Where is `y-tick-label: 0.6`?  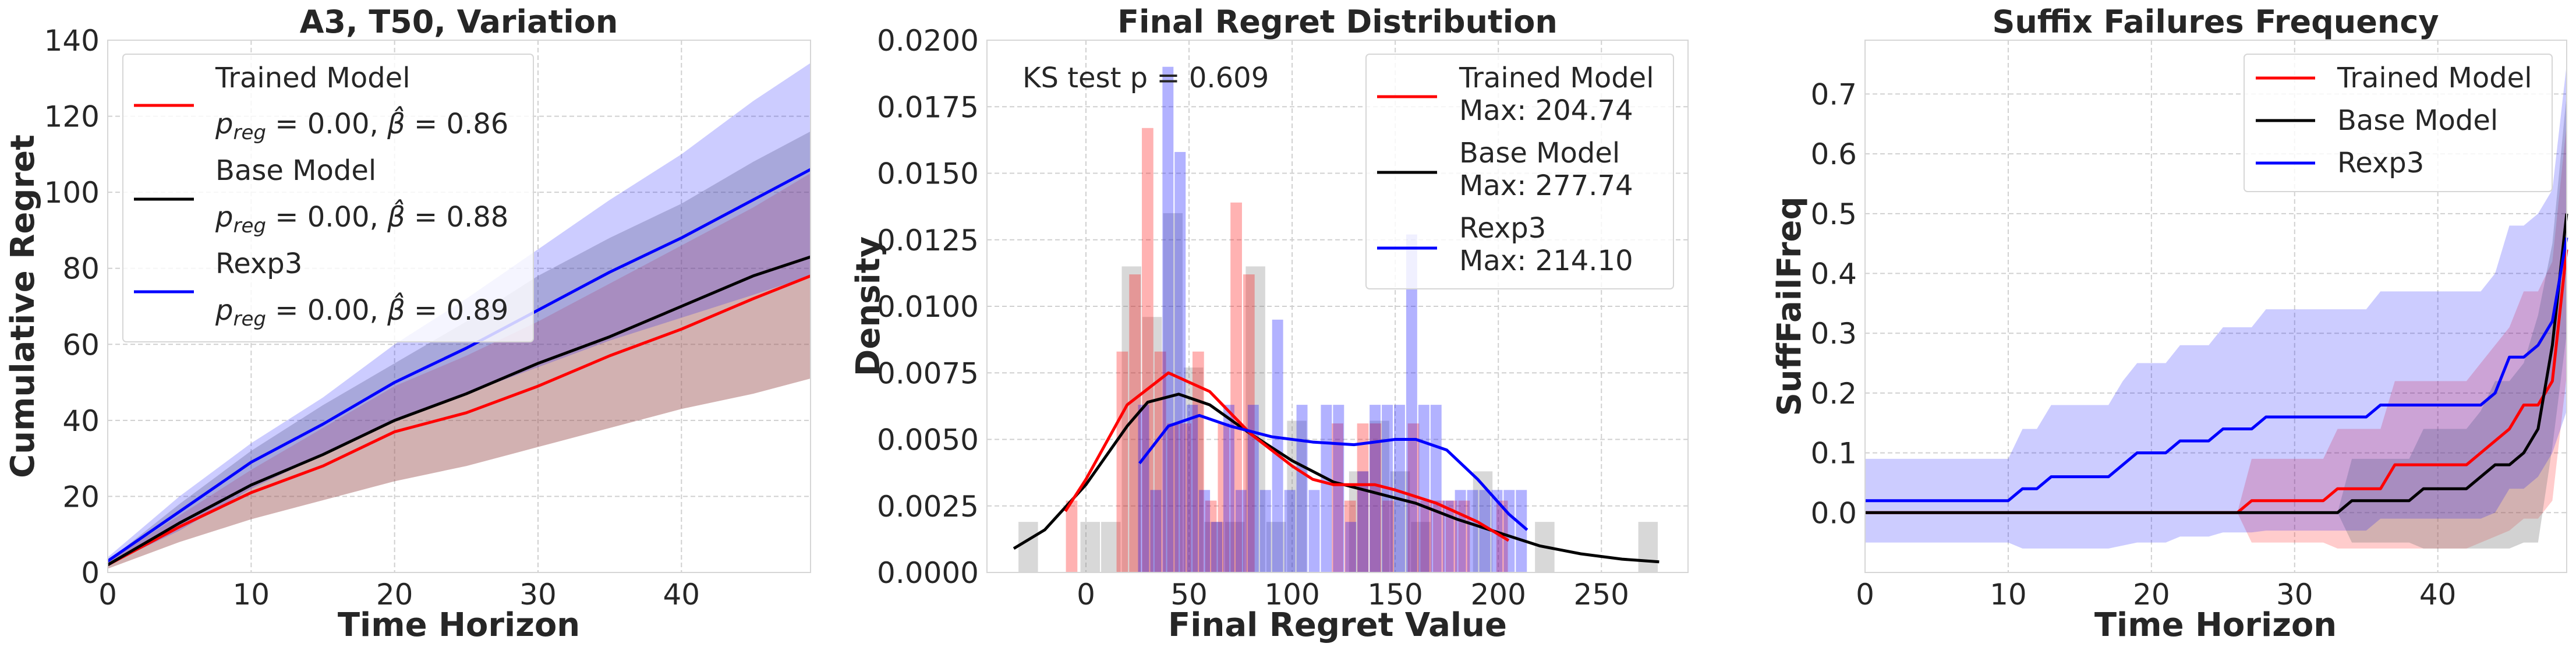
y-tick-label: 0.6 is located at coordinates (1834, 154).